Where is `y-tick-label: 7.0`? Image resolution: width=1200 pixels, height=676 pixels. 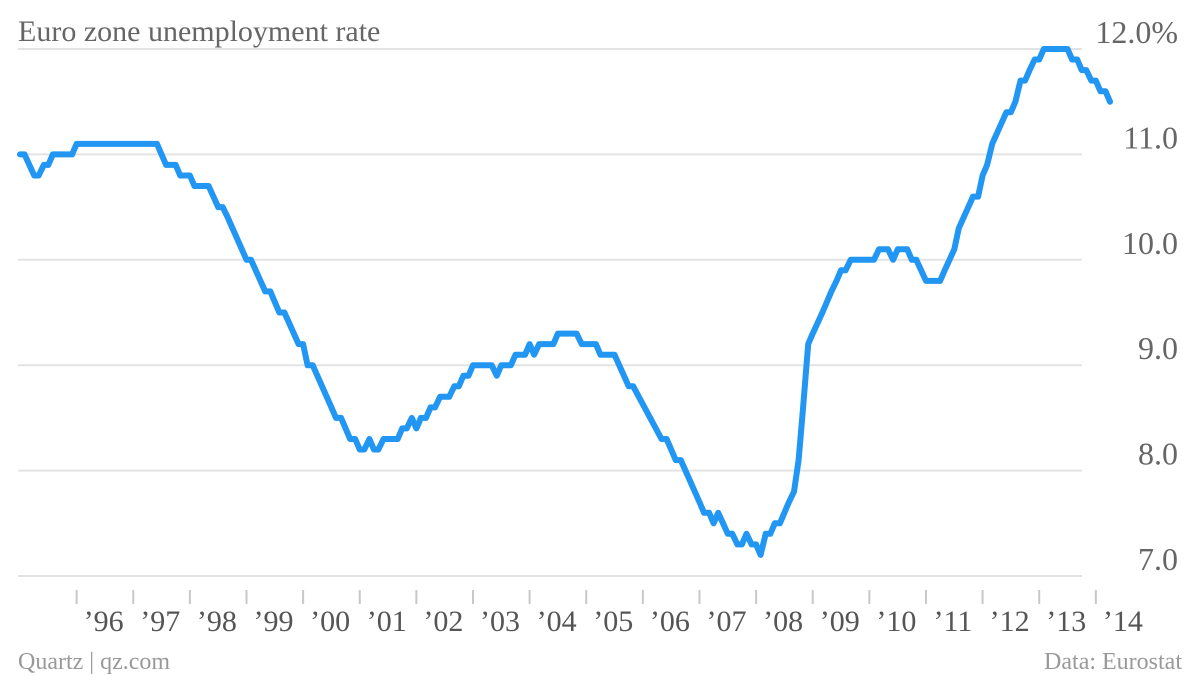 y-tick-label: 7.0 is located at coordinates (1158, 559).